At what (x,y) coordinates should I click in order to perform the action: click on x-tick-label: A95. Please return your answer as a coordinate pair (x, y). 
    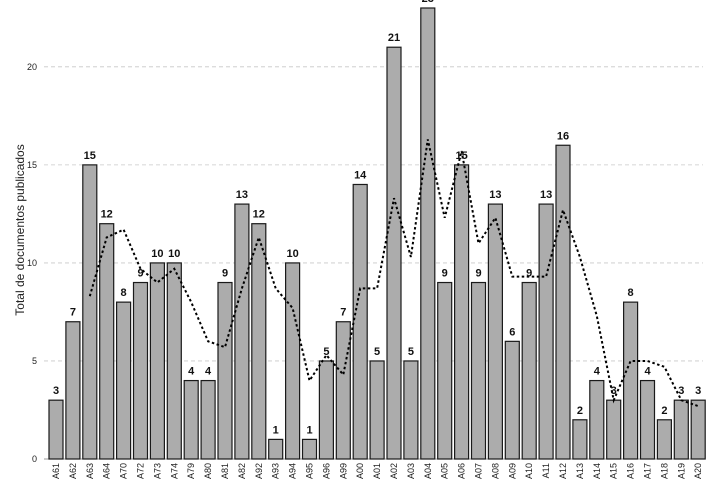
    Looking at the image, I should click on (310, 471).